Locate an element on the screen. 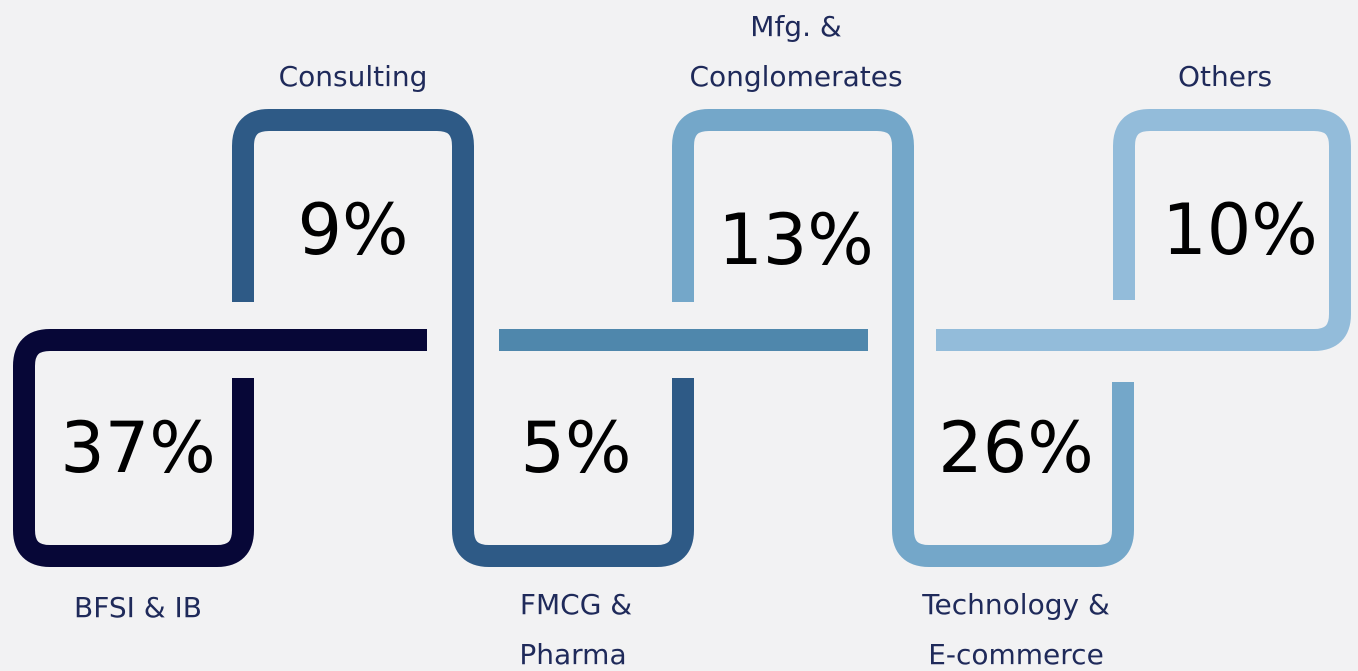 The width and height of the screenshot is (1358, 671). value: 5% is located at coordinates (575, 448).